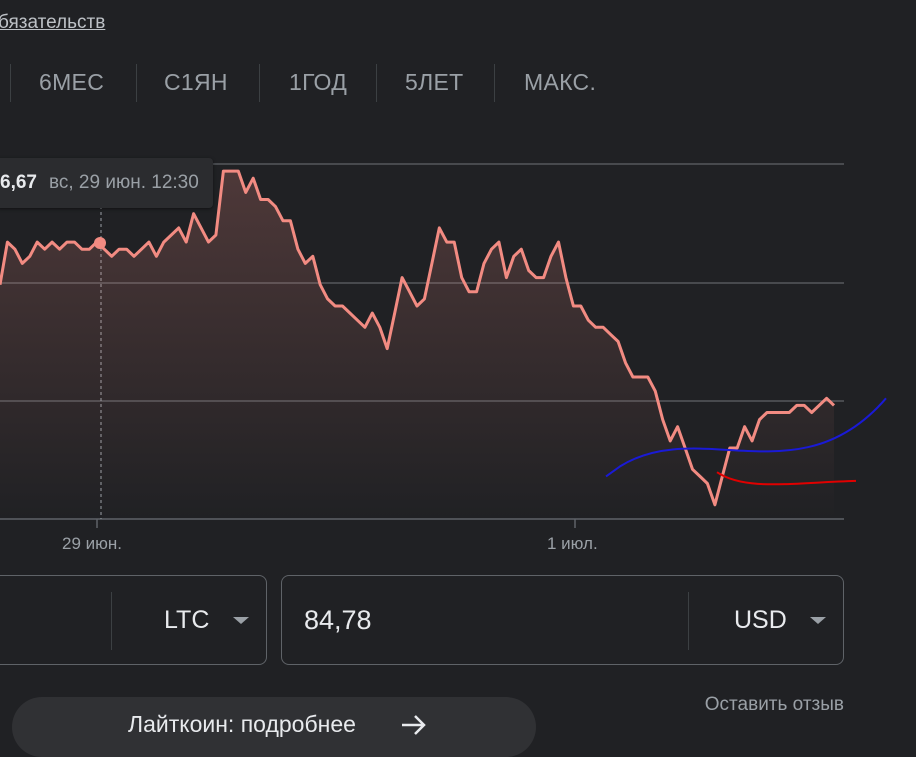 The image size is (916, 757). I want to click on trend-line-blue, so click(746, 437).